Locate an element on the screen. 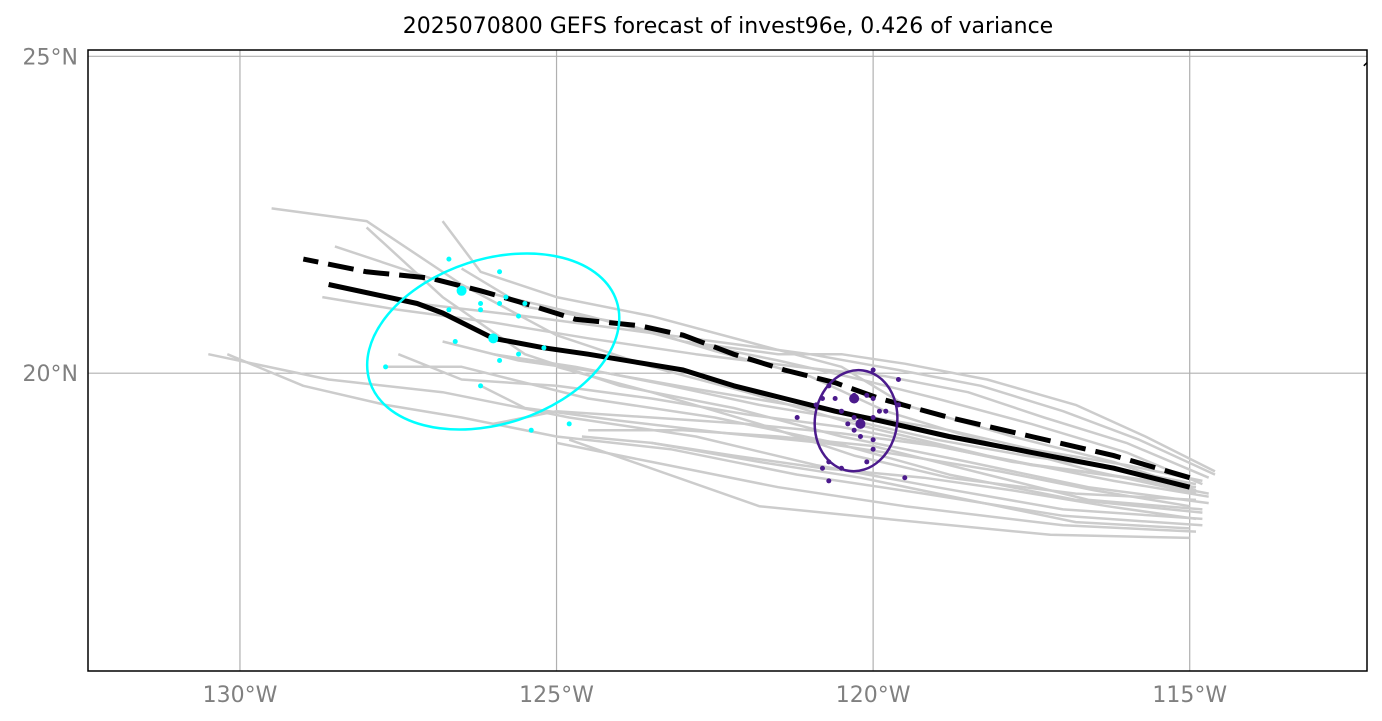  late-cluster-ellipse is located at coordinates (856, 420).